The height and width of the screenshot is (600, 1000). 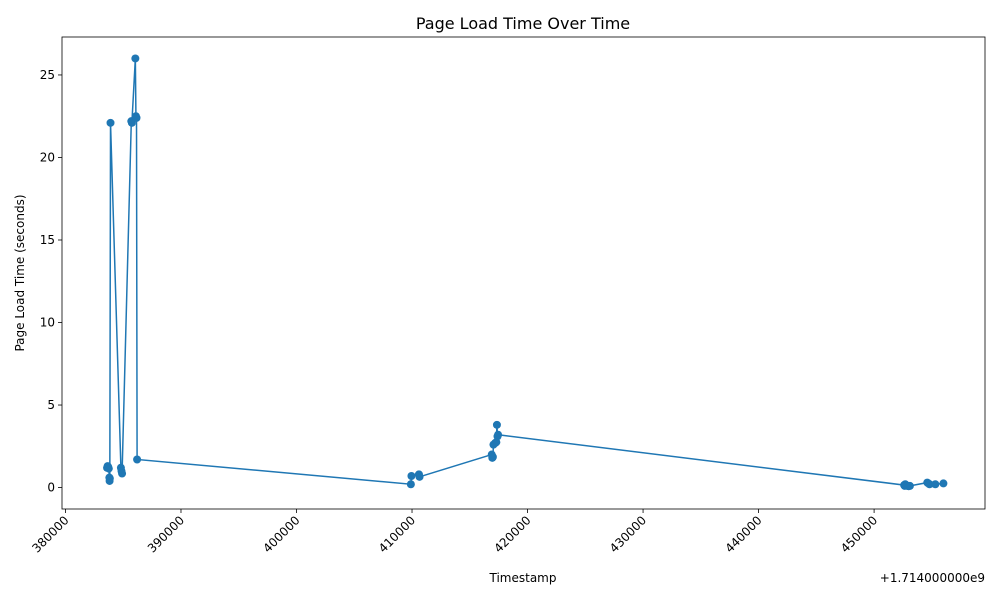 I want to click on y-tick-label: 15, so click(x=47, y=240).